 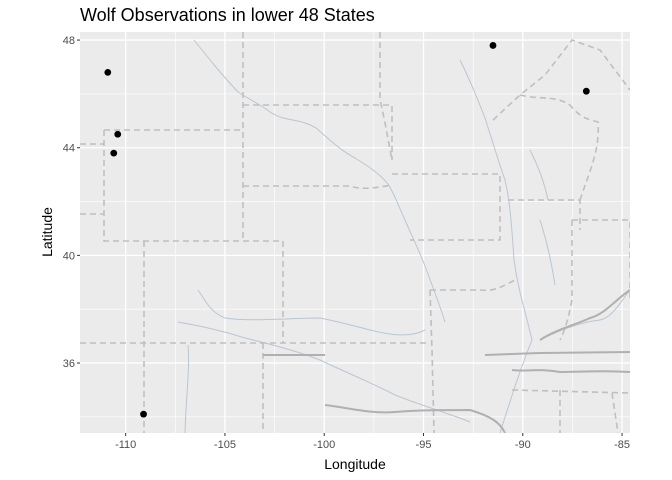 I want to click on x-tick-label: -110, so click(x=125, y=445).